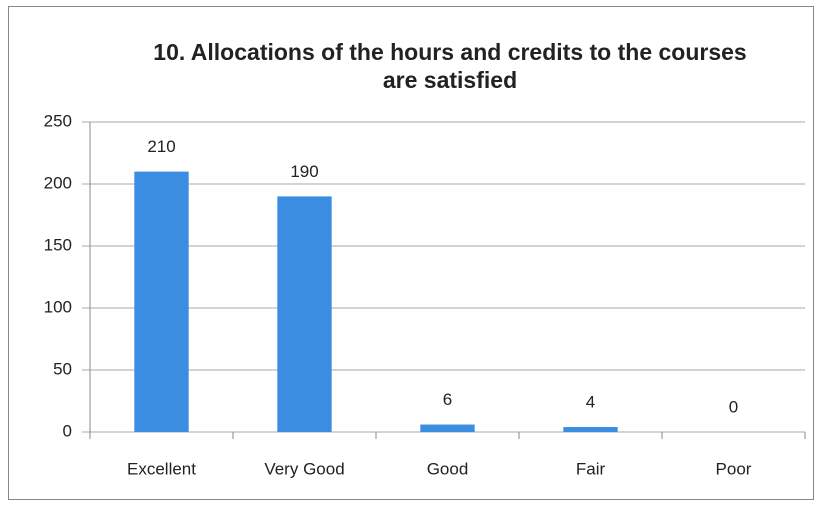  Describe the element at coordinates (58, 244) in the screenshot. I see `y-tick-label: 150` at that location.